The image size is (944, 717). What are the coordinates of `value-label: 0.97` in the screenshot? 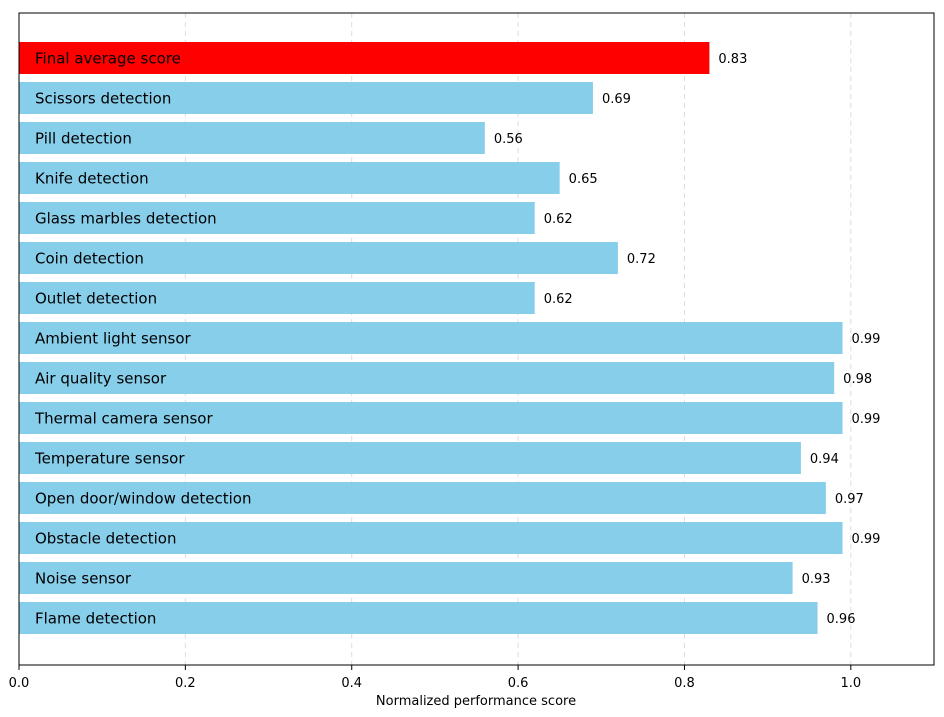 It's located at (849, 499).